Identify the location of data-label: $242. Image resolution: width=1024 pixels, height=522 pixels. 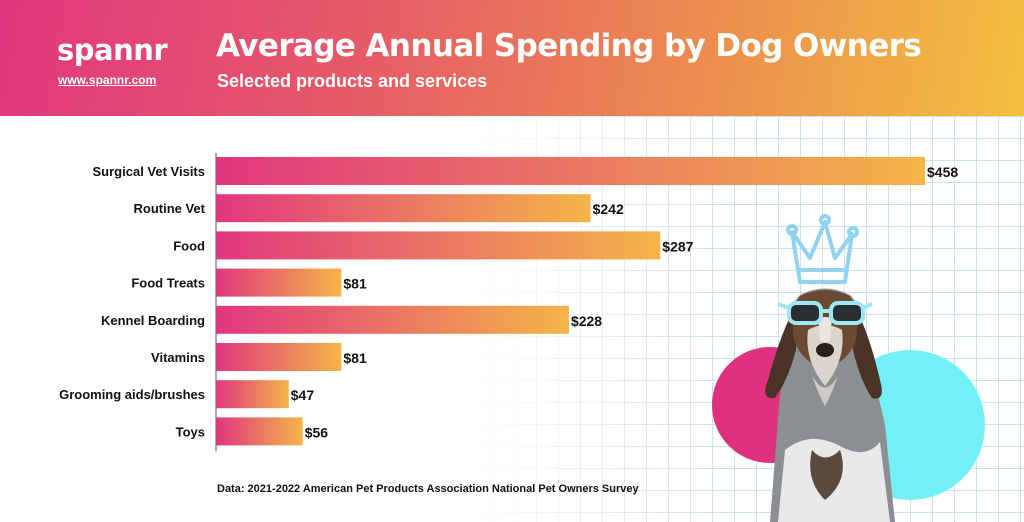
(608, 209).